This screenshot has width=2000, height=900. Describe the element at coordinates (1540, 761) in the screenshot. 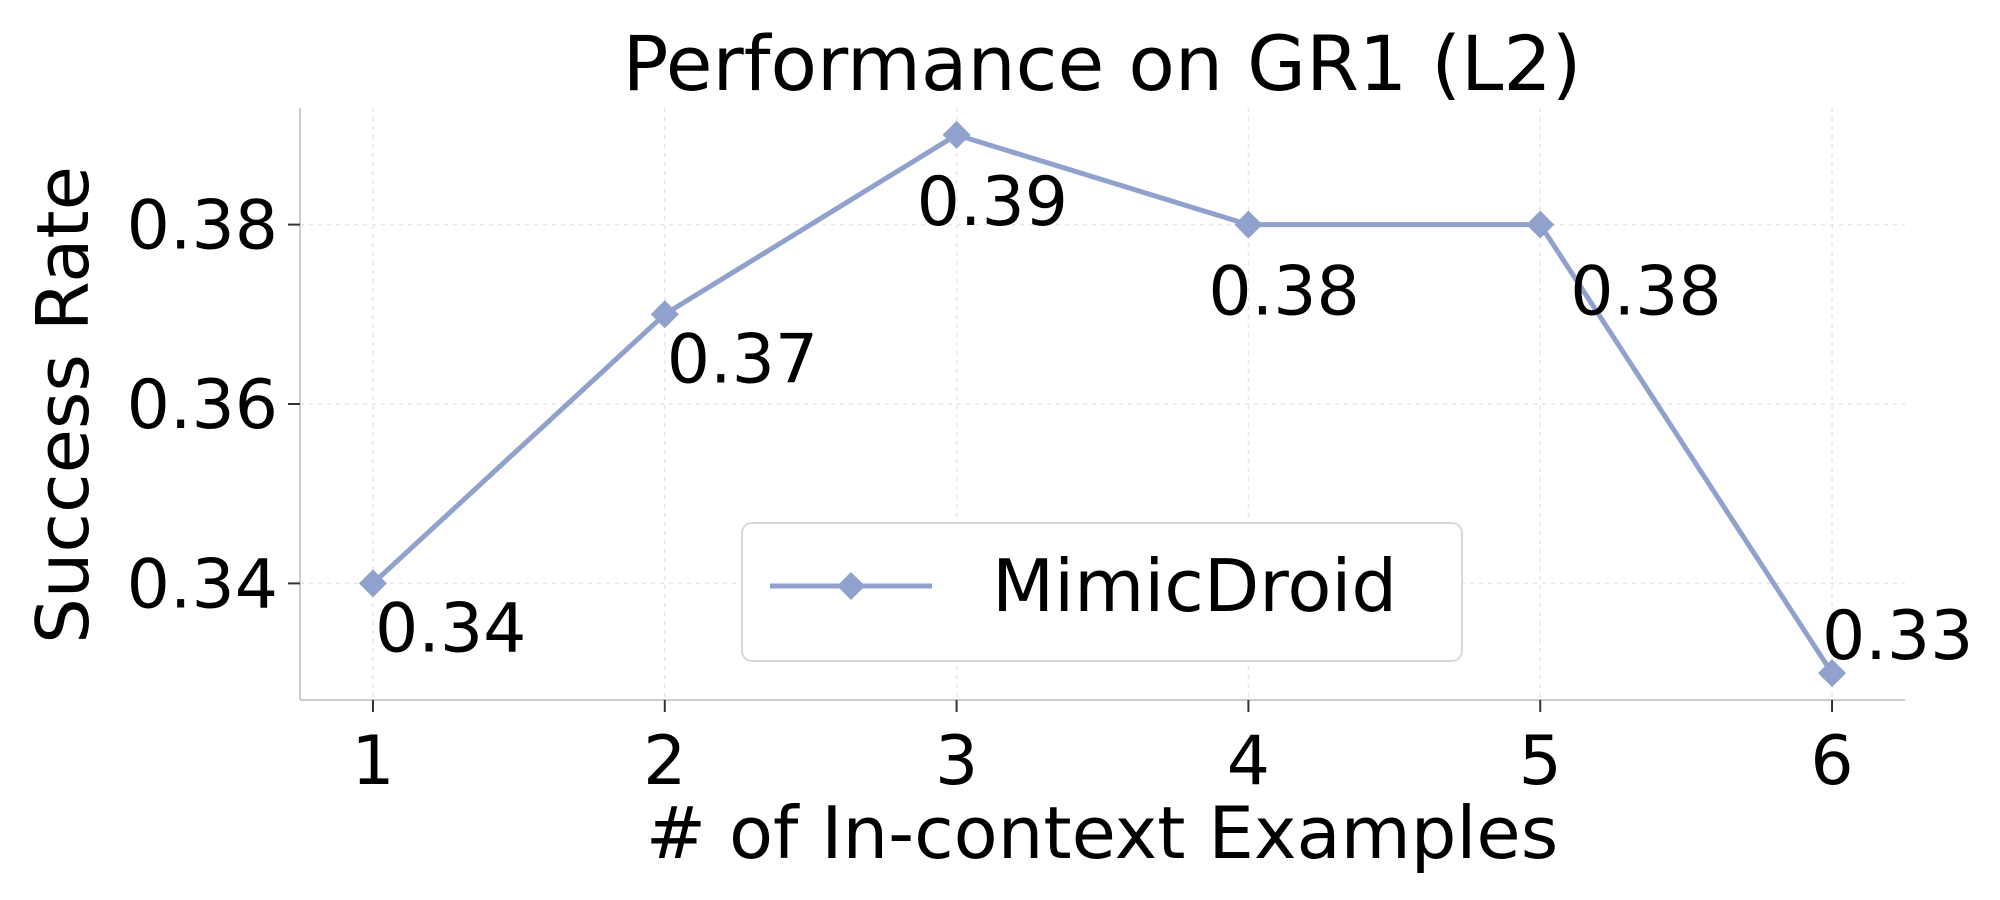

I see `x-tick-label: 5` at that location.